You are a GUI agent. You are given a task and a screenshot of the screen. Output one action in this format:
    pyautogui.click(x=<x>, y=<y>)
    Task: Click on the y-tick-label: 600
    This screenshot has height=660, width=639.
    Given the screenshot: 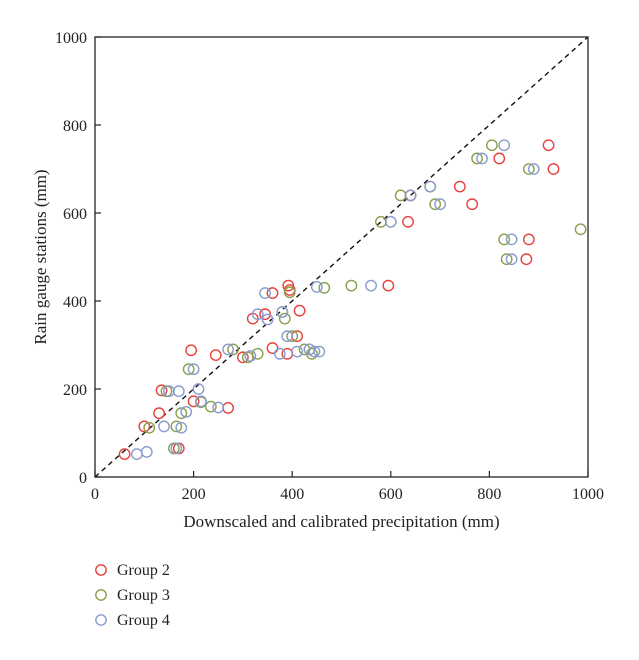 What is the action you would take?
    pyautogui.click(x=75, y=214)
    